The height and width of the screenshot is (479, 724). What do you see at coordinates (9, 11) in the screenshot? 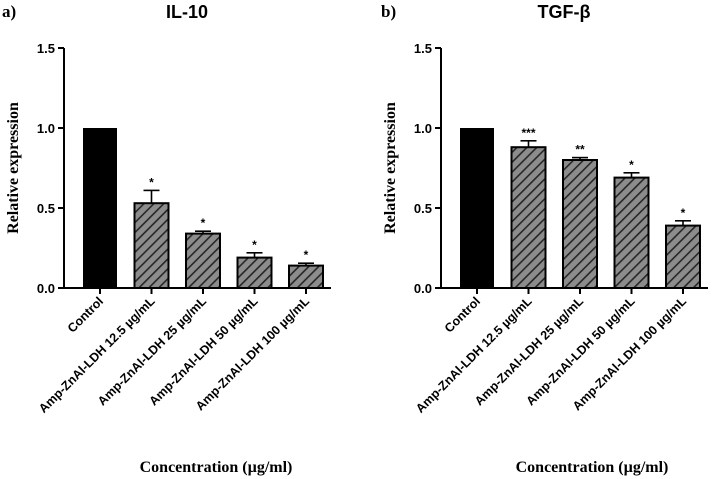
I see `panel-letter: a)` at bounding box center [9, 11].